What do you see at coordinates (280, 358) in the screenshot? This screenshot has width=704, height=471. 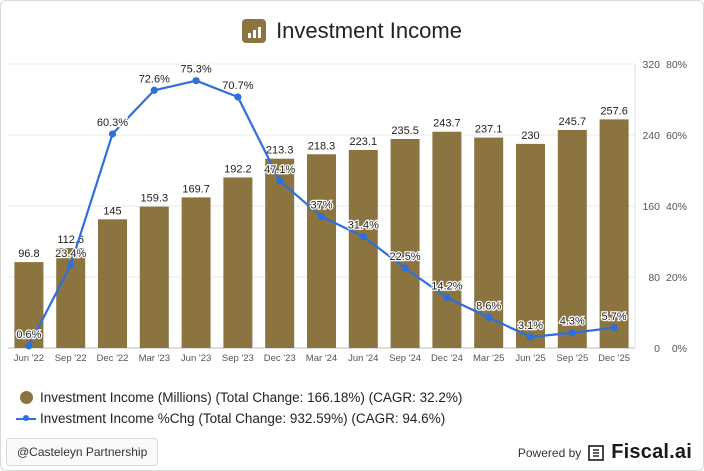 I see `x-tick-label: Dec '23` at bounding box center [280, 358].